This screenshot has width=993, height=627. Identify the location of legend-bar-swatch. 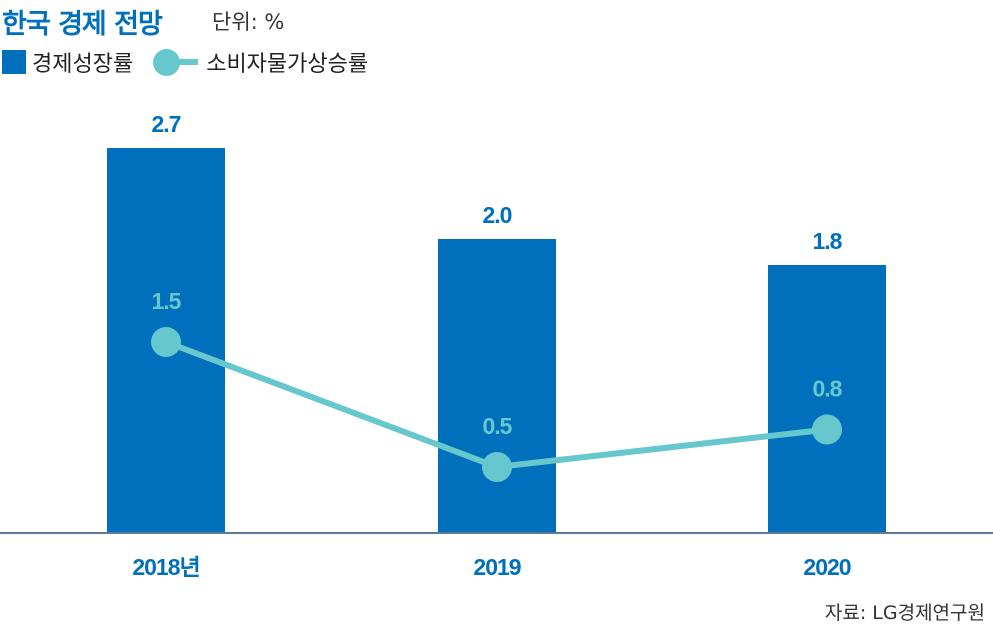
(14, 62).